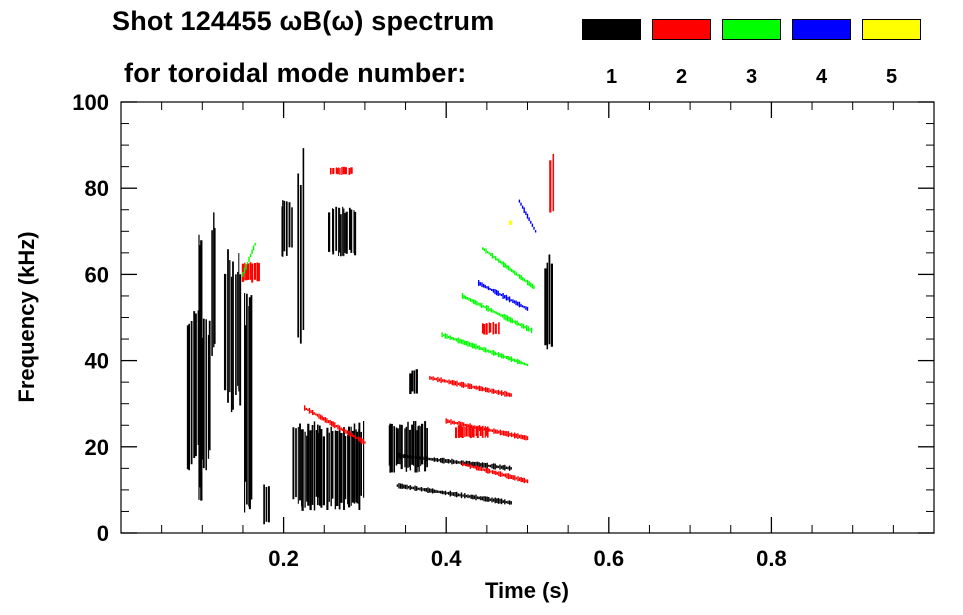 The width and height of the screenshot is (963, 615). What do you see at coordinates (103, 533) in the screenshot?
I see `y-tick-label: 0` at bounding box center [103, 533].